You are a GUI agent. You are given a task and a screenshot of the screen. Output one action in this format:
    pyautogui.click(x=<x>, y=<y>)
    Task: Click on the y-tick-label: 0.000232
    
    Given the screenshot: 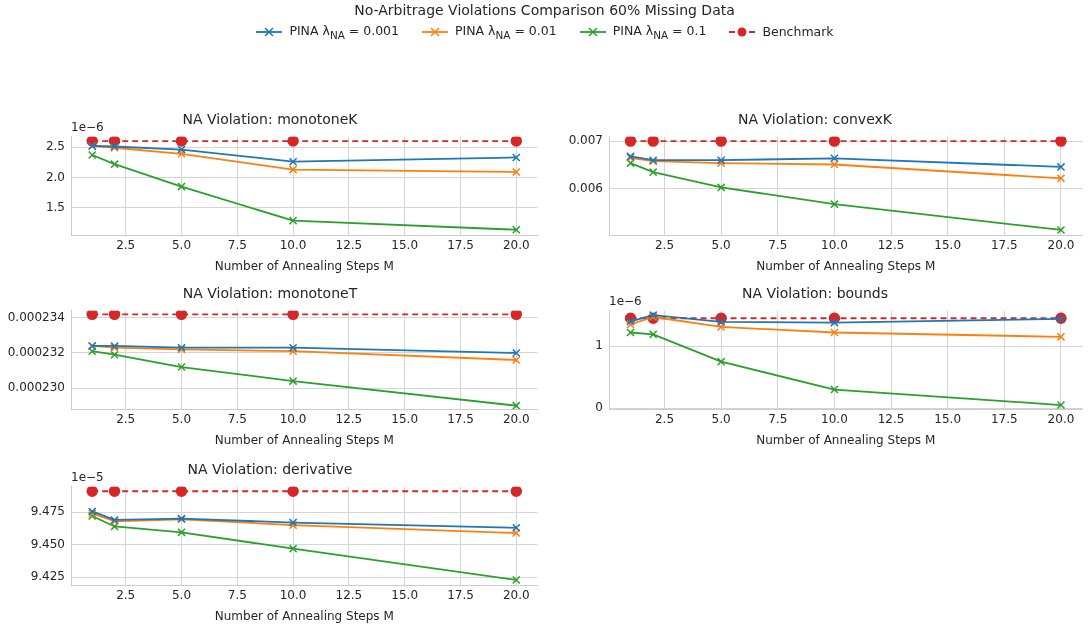 What is the action you would take?
    pyautogui.click(x=36, y=352)
    